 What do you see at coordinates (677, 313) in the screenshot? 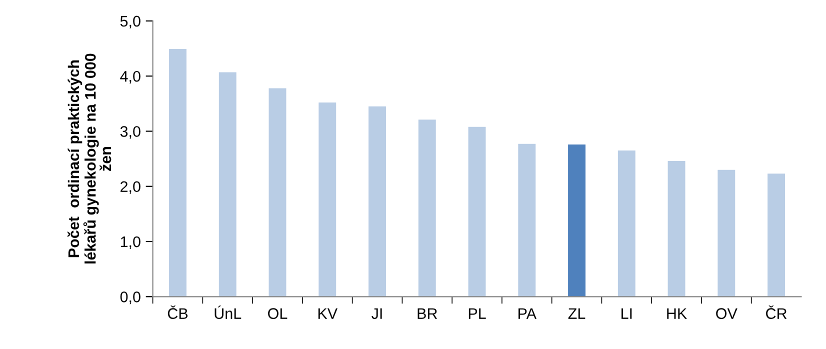
I see `x-tick-label: HK` at bounding box center [677, 313].